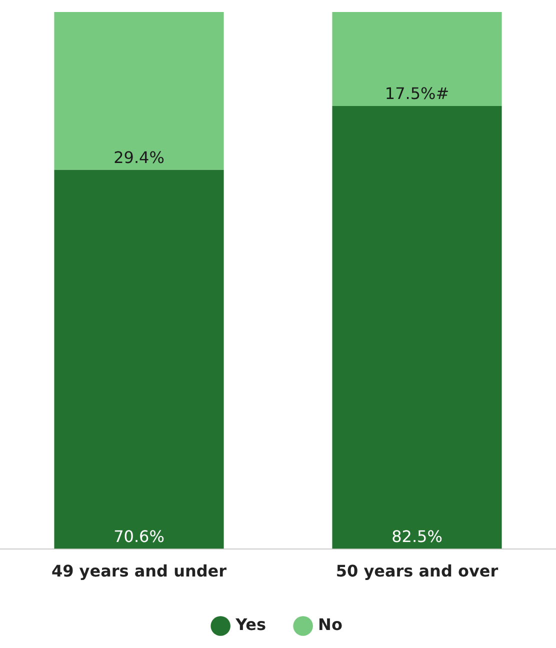 The height and width of the screenshot is (648, 556). What do you see at coordinates (139, 536) in the screenshot?
I see `data-label: 70.6%` at bounding box center [139, 536].